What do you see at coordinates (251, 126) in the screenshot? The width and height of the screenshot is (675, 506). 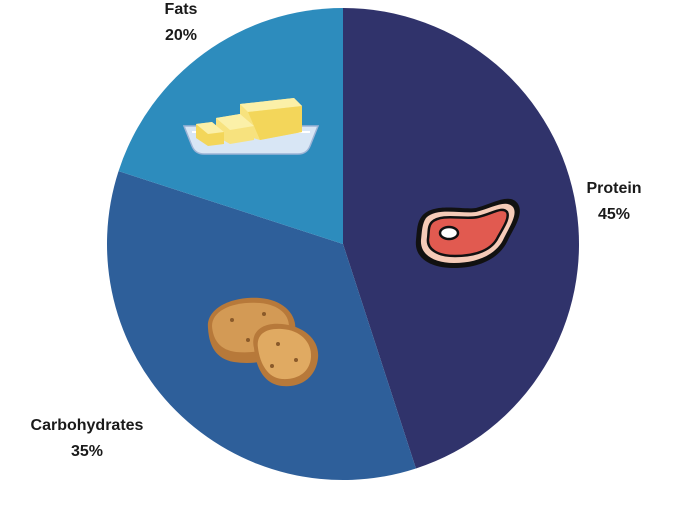 I see `butter-icon` at bounding box center [251, 126].